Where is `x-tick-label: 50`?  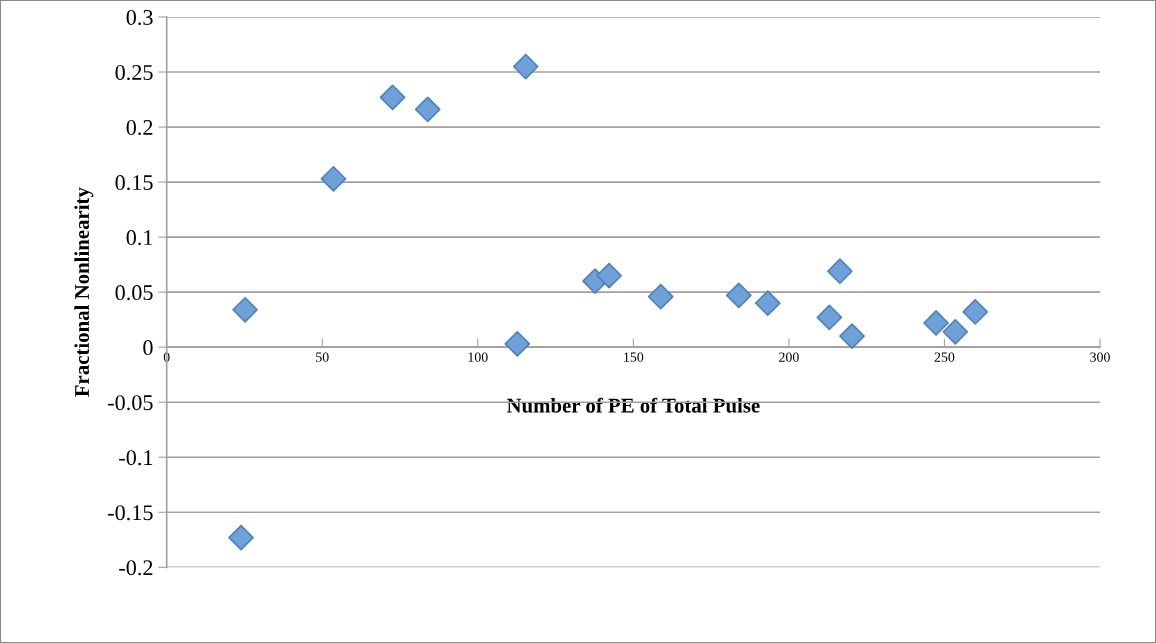
x-tick-label: 50 is located at coordinates (322, 357).